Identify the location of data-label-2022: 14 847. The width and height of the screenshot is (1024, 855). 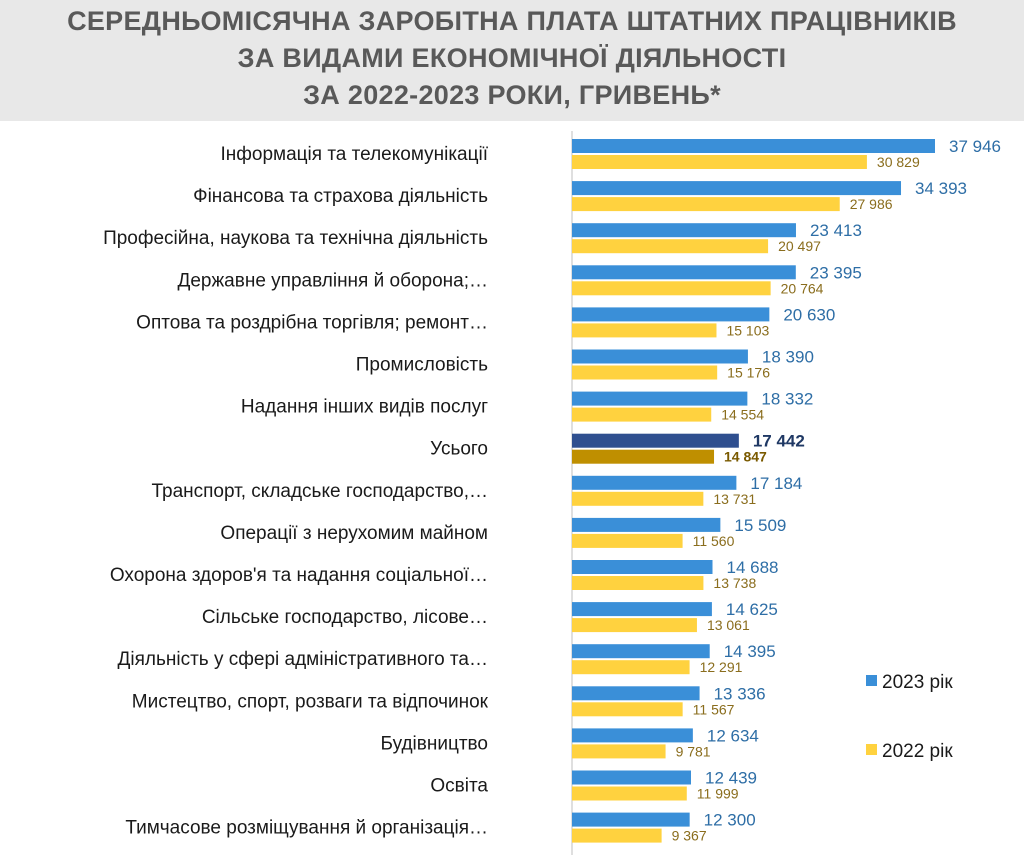
(745, 457).